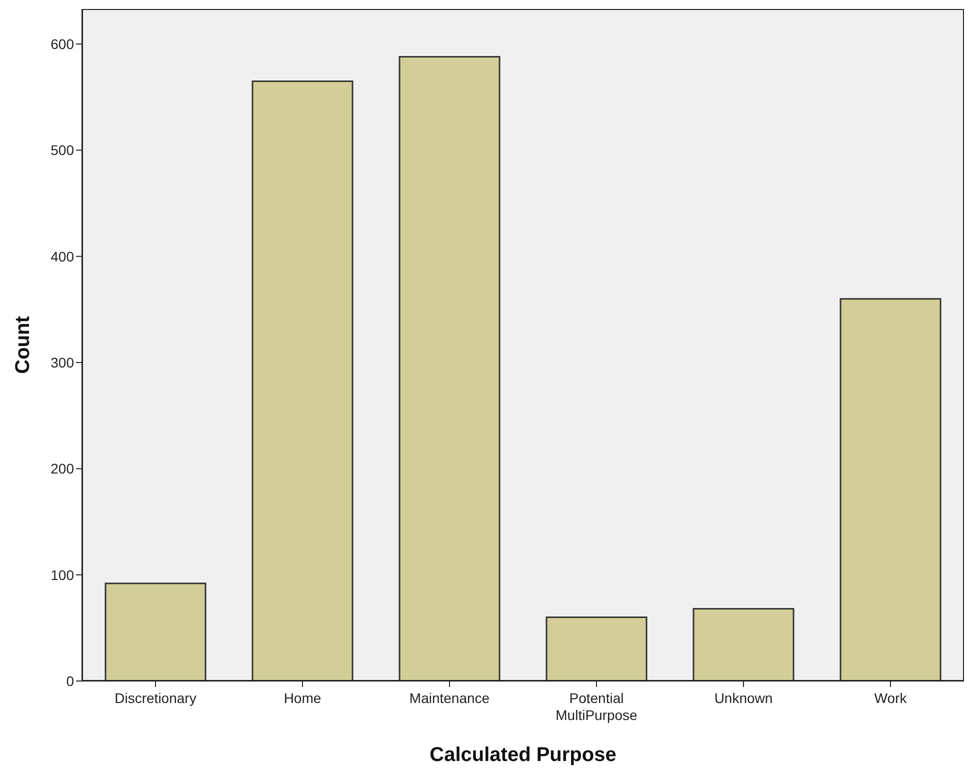  I want to click on x-tick-label: Maintenance, so click(449, 698).